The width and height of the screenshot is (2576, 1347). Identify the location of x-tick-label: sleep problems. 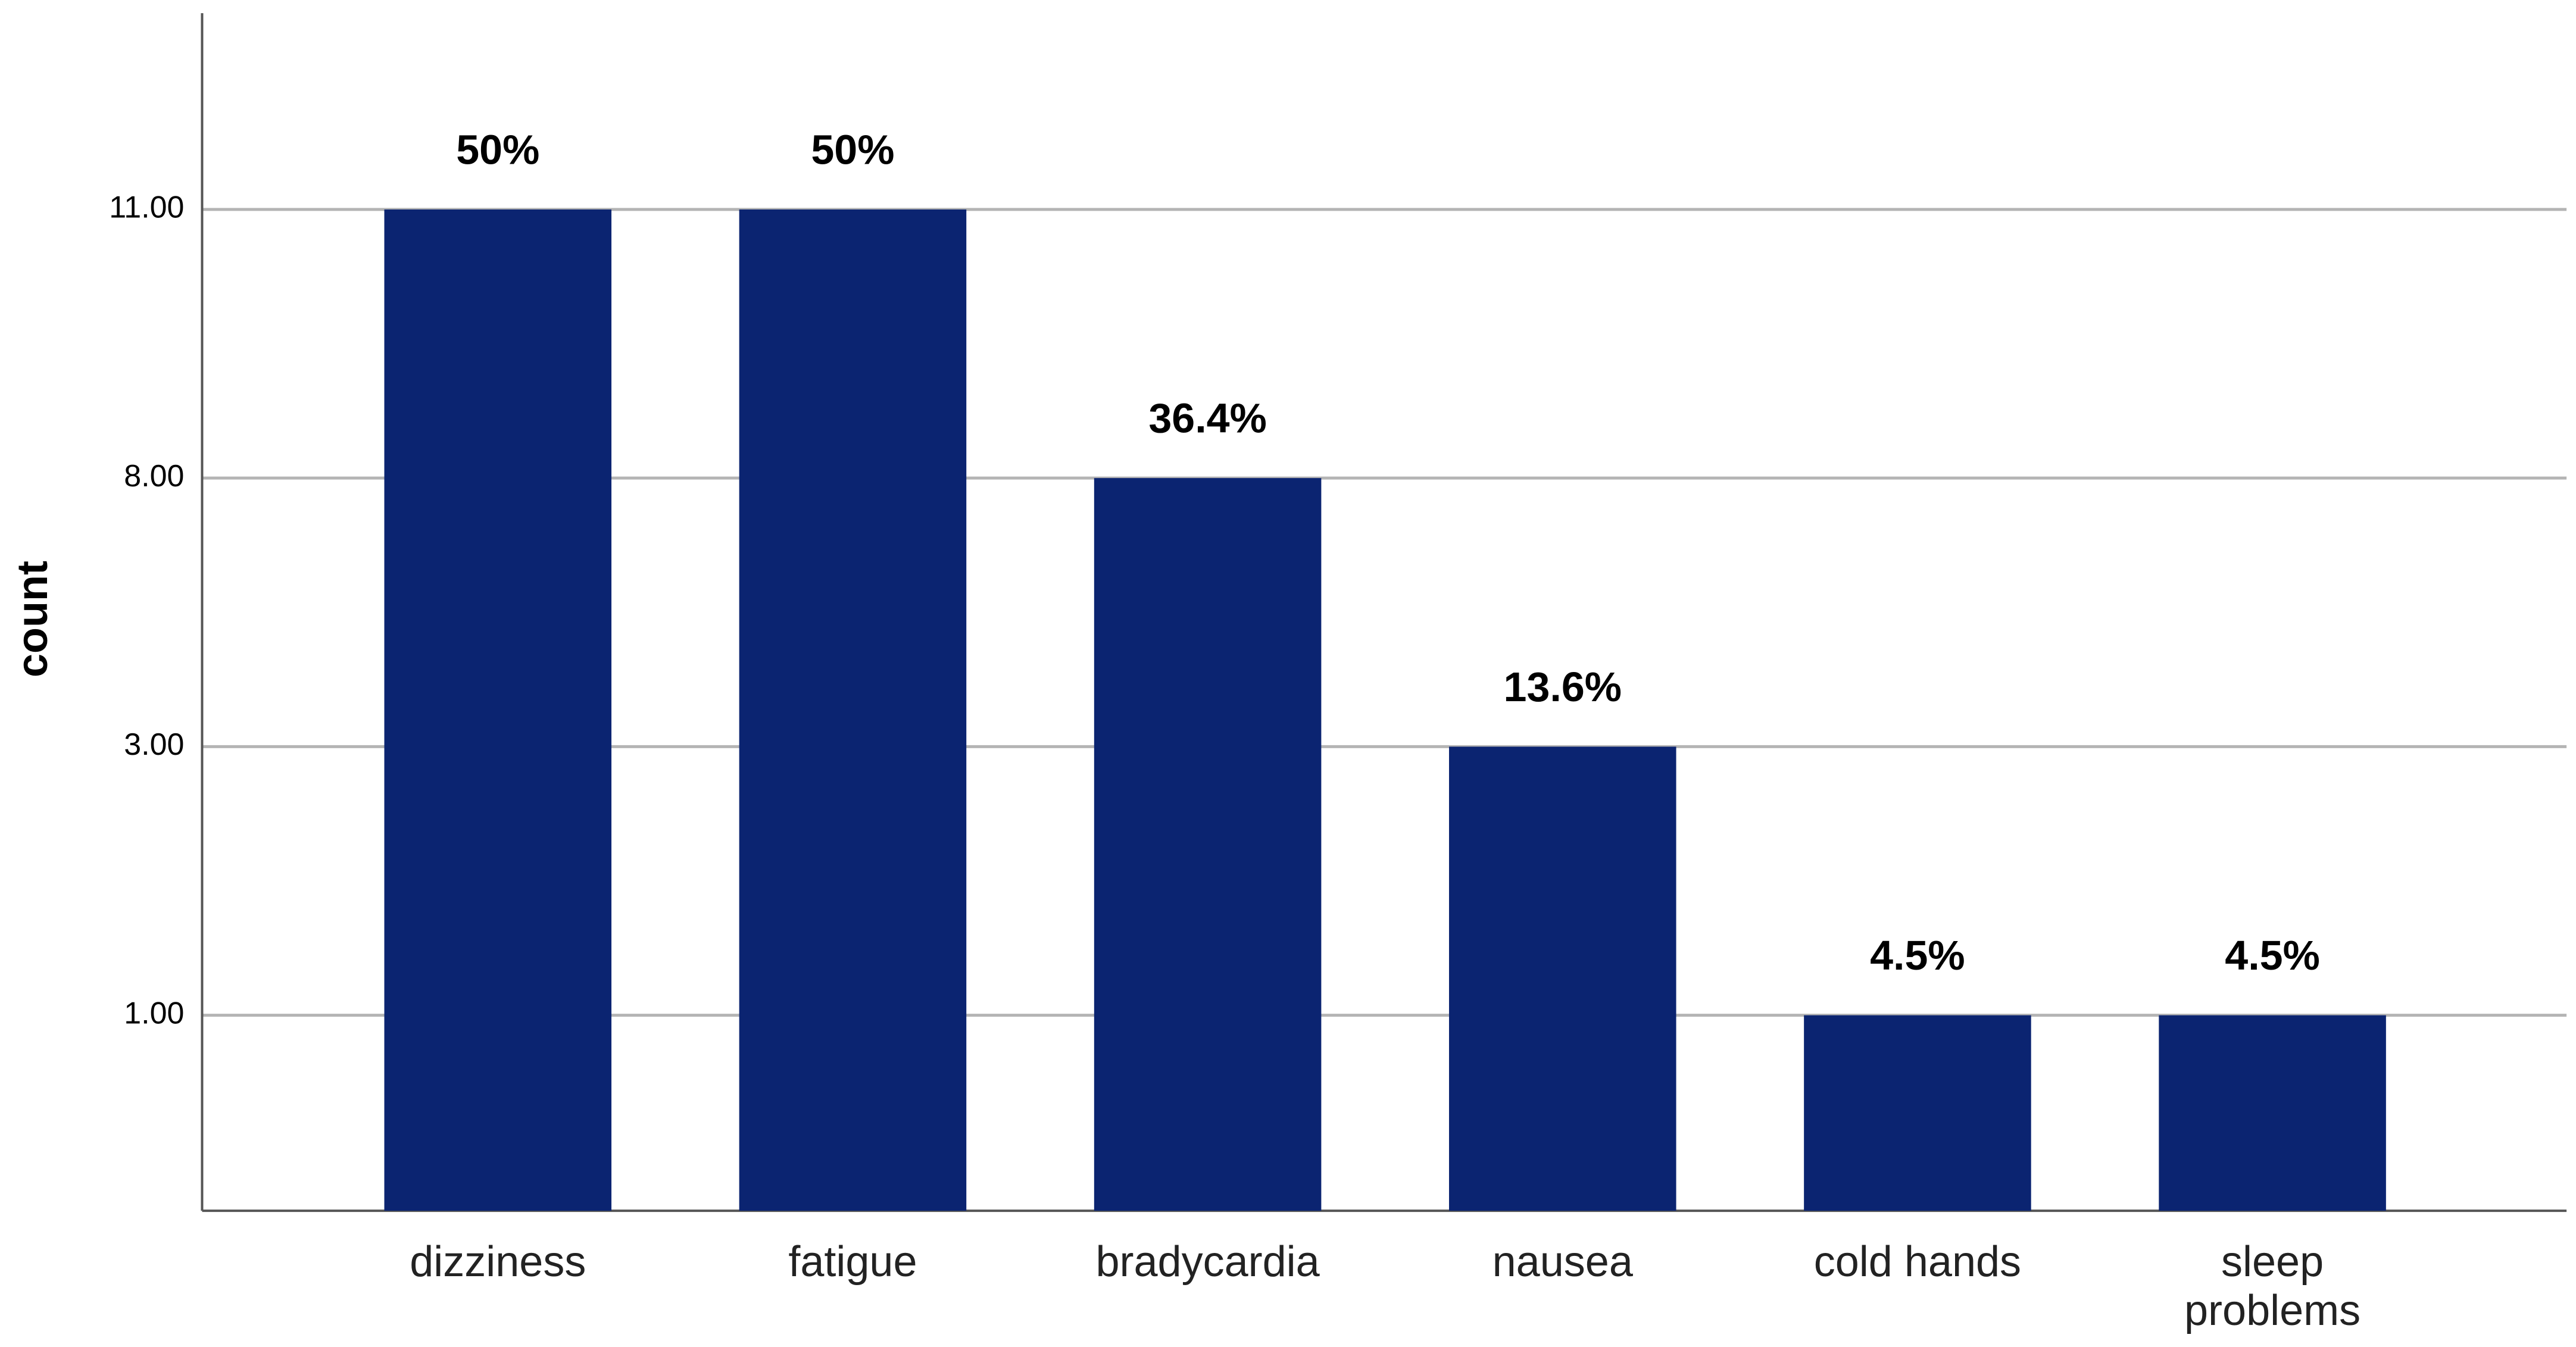
(2272, 1286).